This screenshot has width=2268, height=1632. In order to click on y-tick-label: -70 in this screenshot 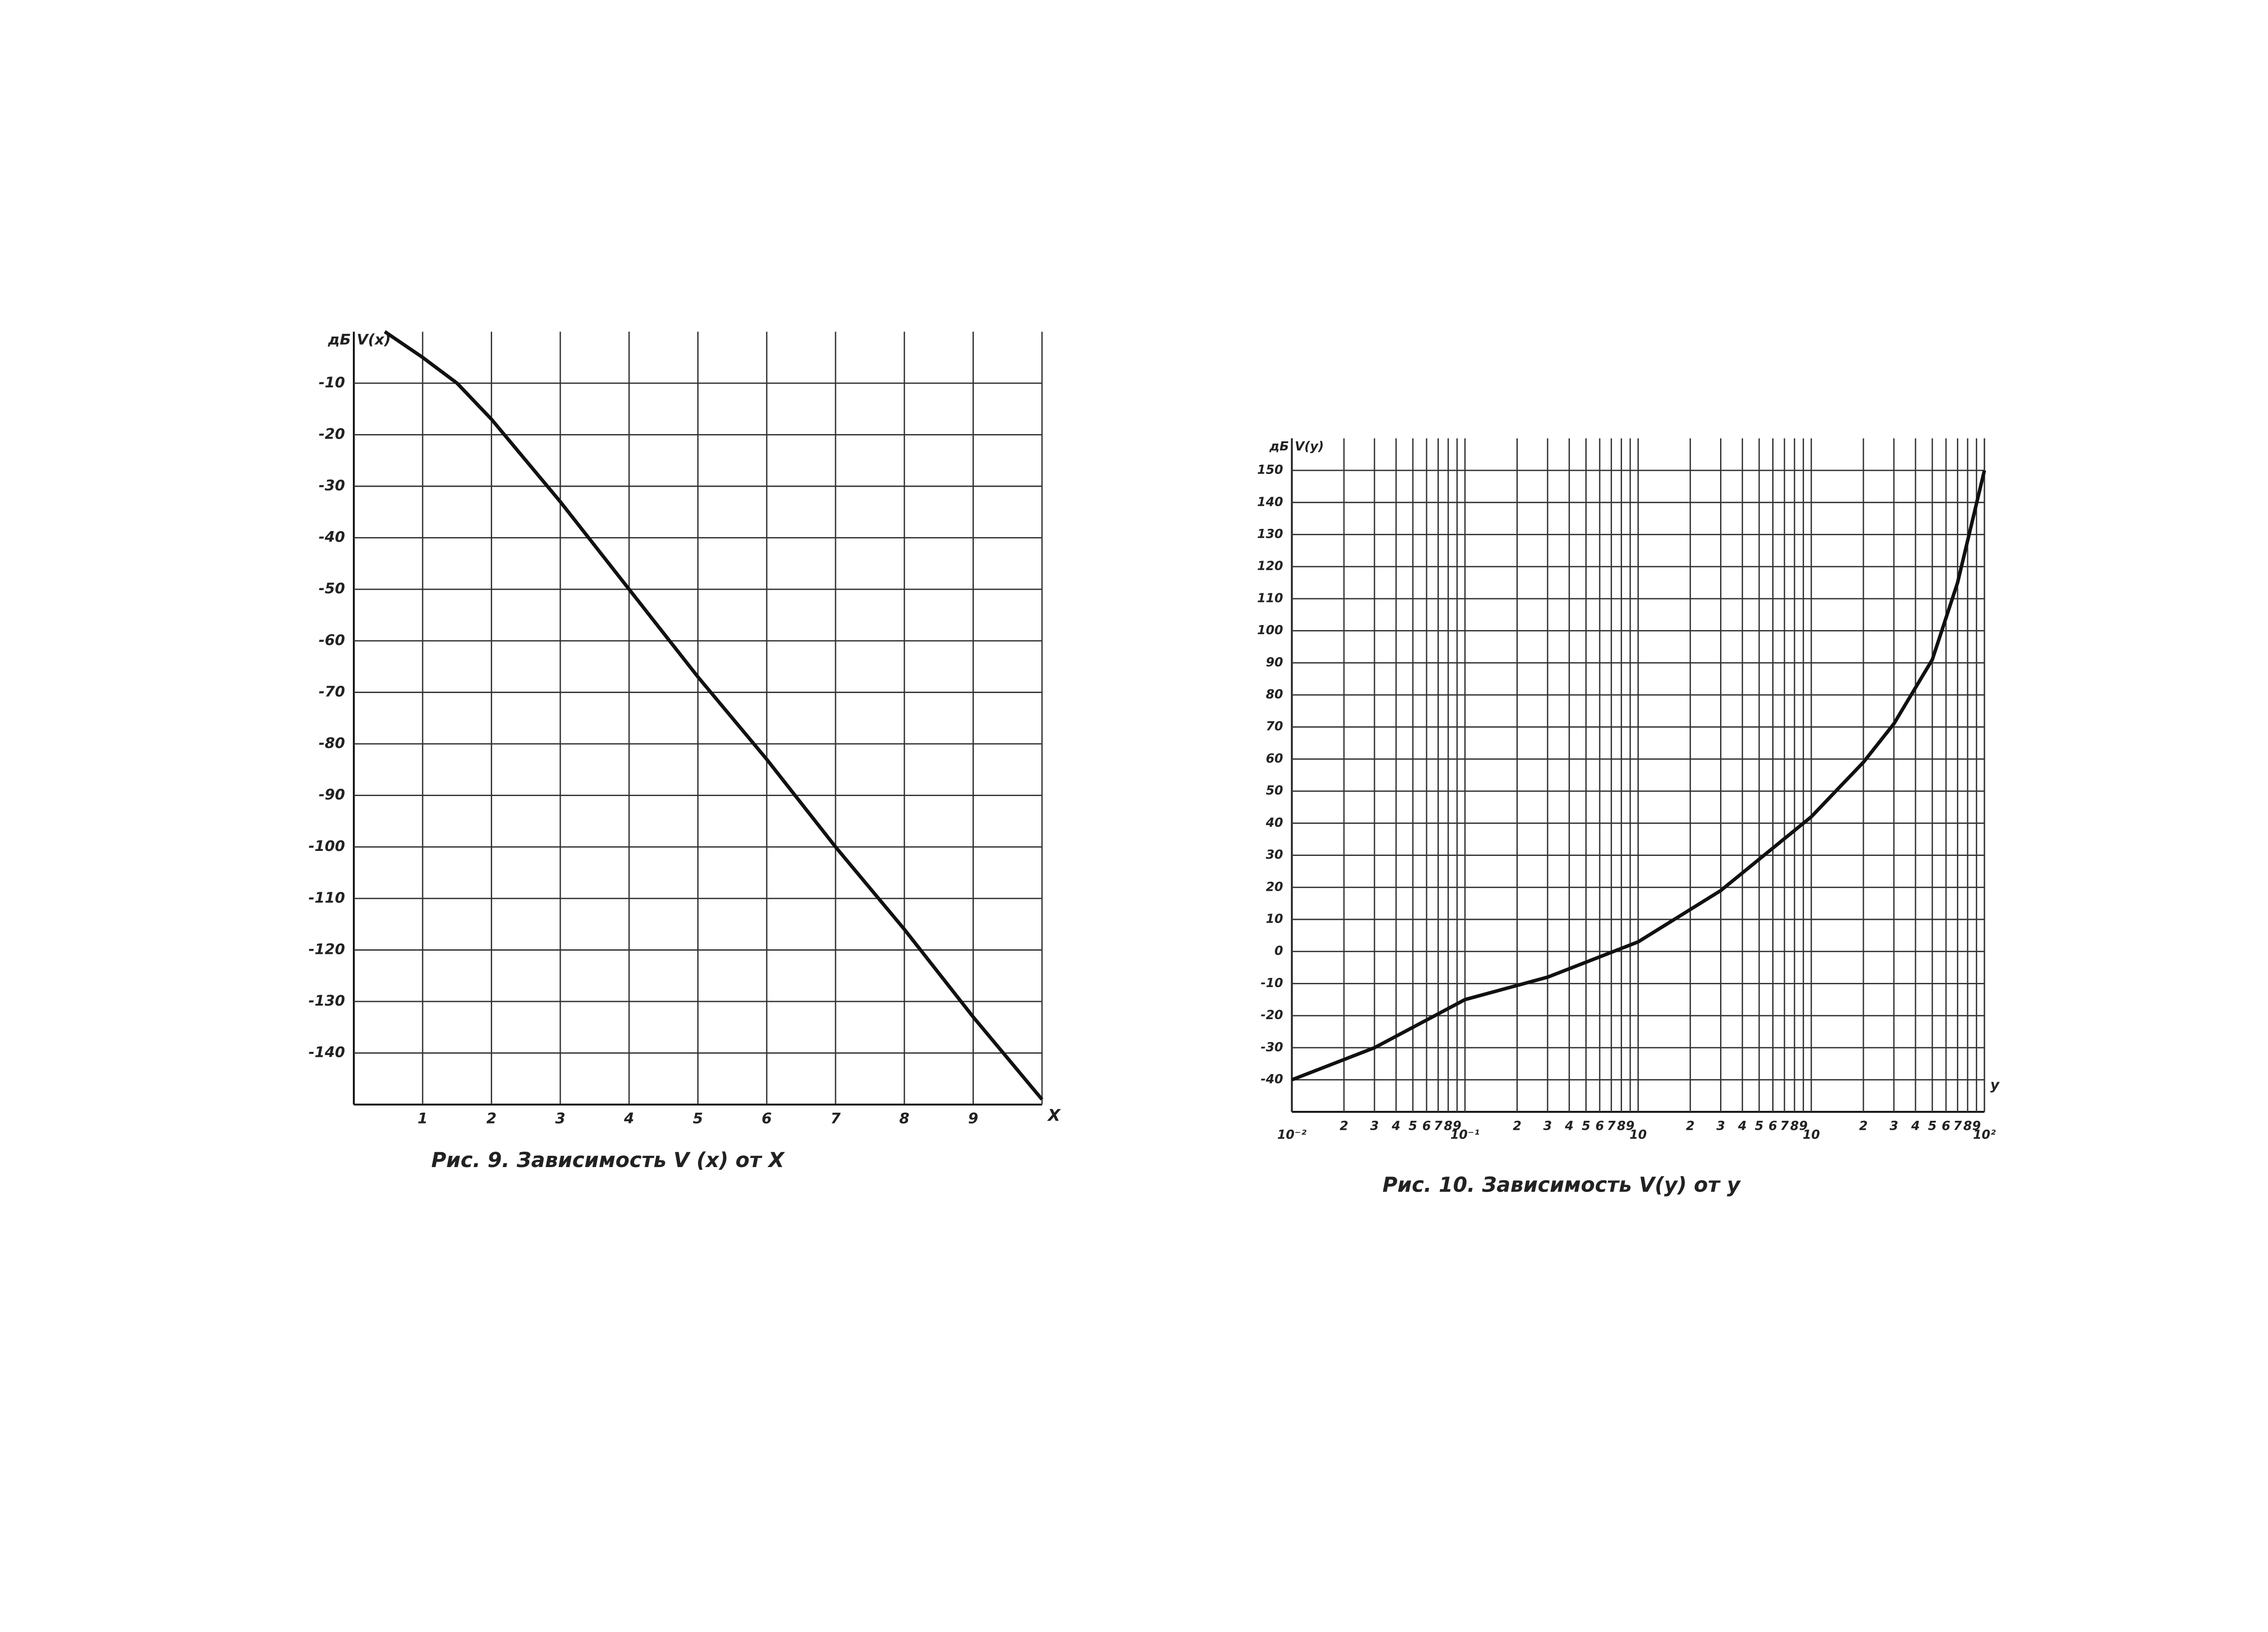, I will do `click(332, 691)`.